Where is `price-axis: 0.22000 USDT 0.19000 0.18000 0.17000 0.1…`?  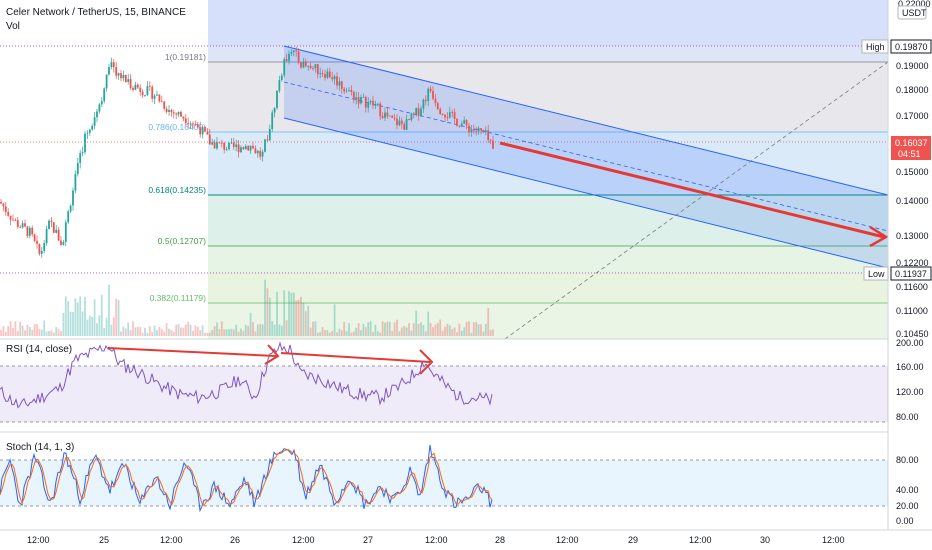 price-axis: 0.22000 USDT 0.19000 0.18000 0.17000 0.1… is located at coordinates (896, 169).